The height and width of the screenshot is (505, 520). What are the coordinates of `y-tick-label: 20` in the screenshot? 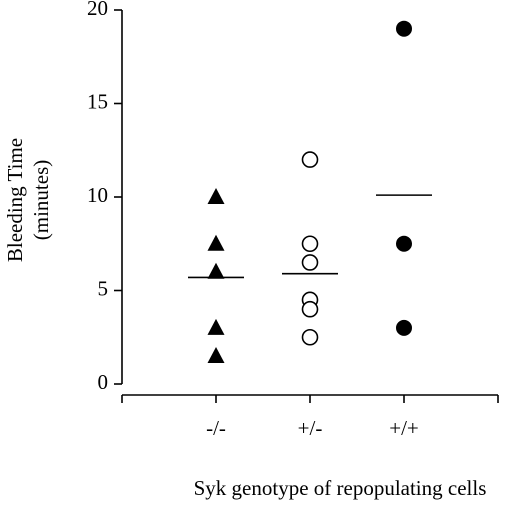 It's located at (97, 10).